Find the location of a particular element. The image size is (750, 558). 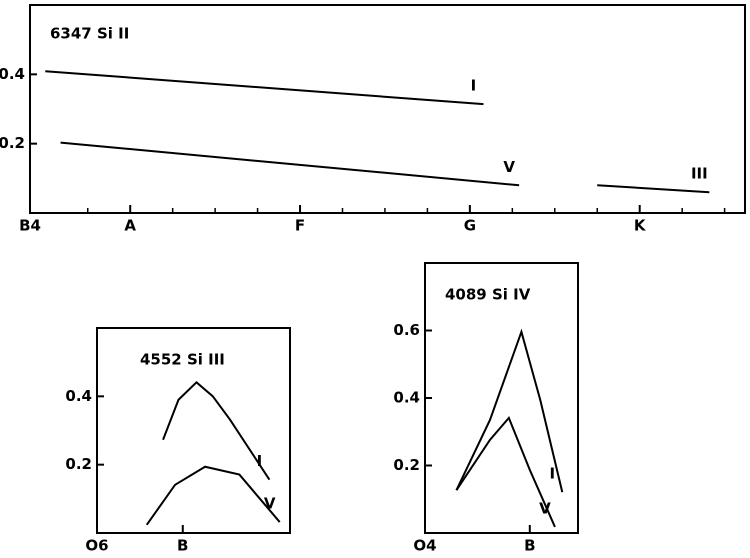

y-tick-label: 0.6 is located at coordinates (406, 330).